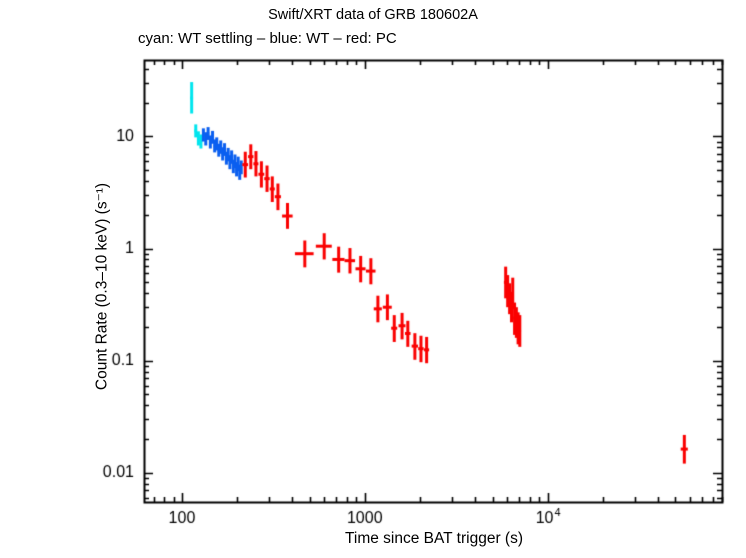  I want to click on x-axis-label: Time since BAT trigger (s), so click(433, 538).